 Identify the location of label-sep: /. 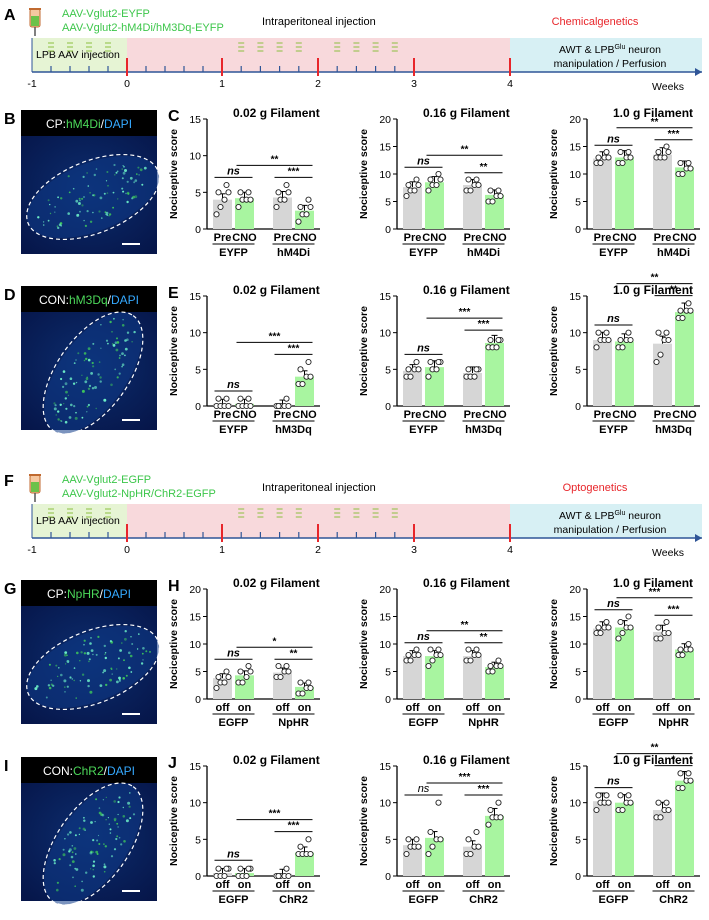
(103, 124).